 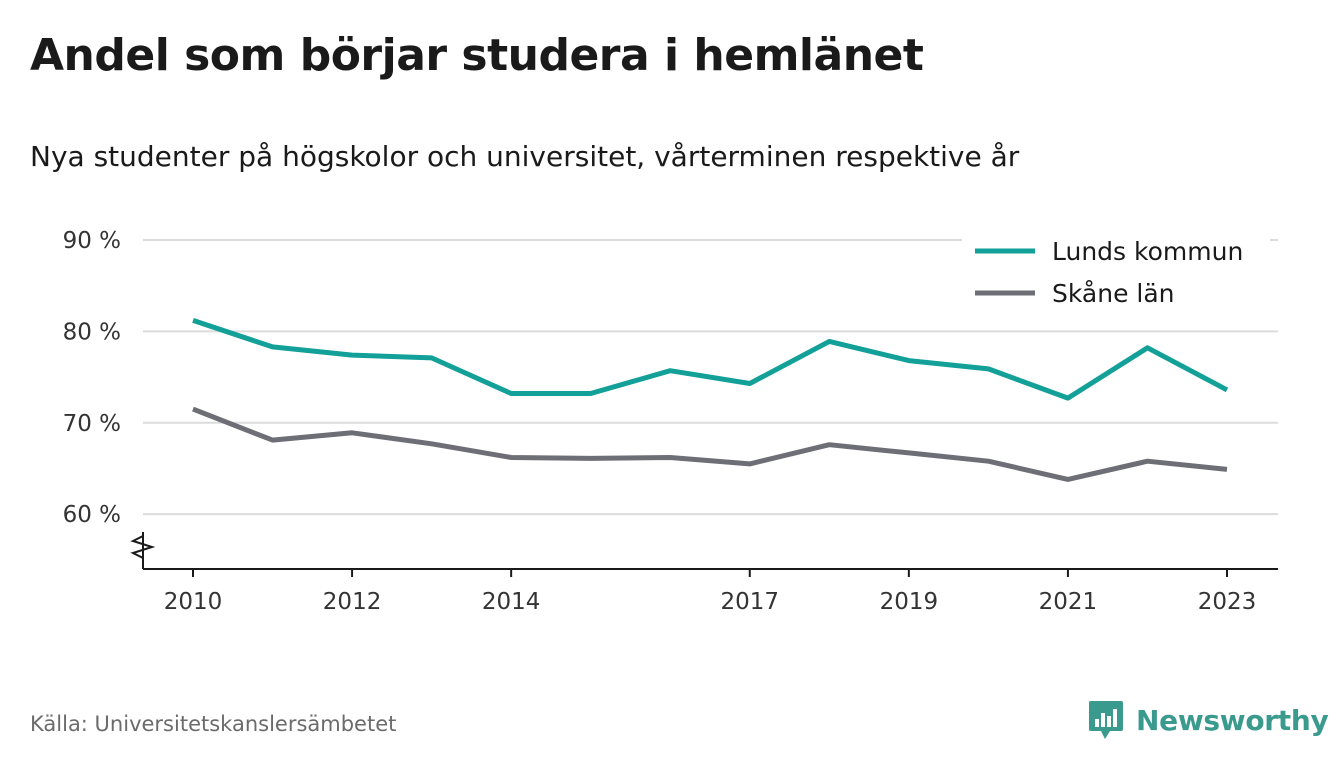 I want to click on series-line-skane-lan, so click(x=710, y=444).